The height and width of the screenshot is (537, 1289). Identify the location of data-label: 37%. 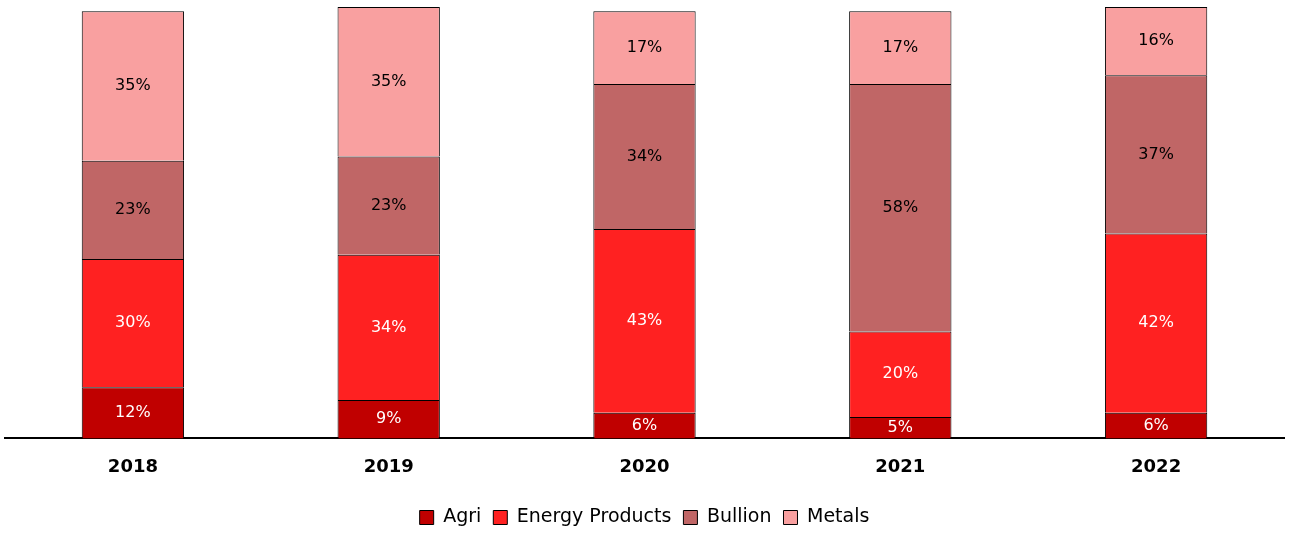
(1156, 153).